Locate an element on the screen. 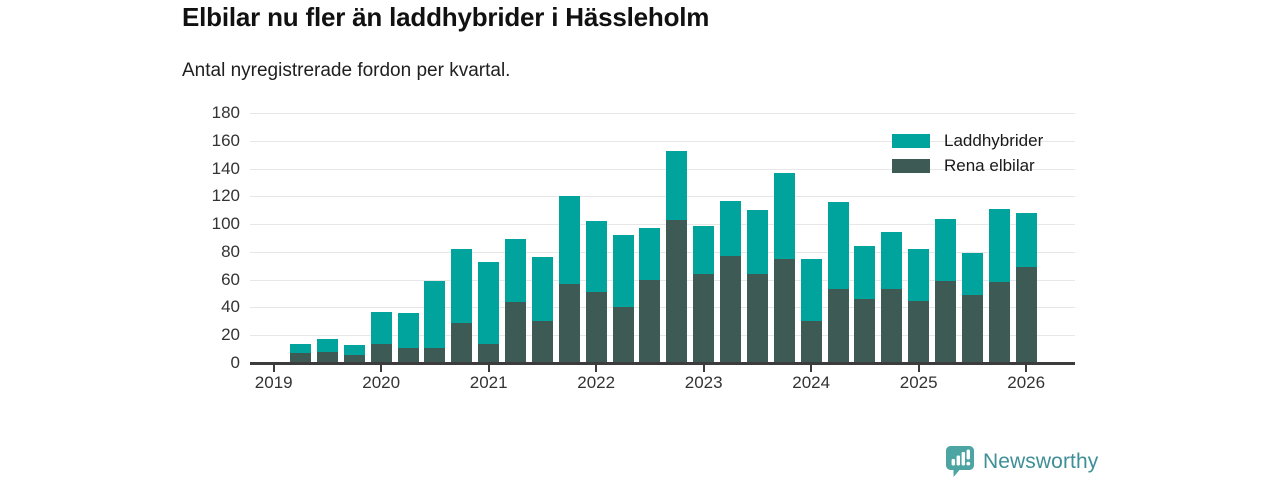 The width and height of the screenshot is (1280, 480). x-axis-line is located at coordinates (662, 363).